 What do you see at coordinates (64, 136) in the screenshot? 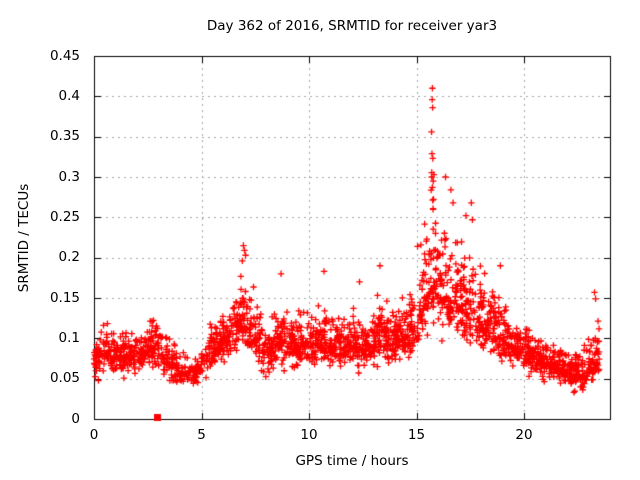
I see `y-tick-label: 0.35` at bounding box center [64, 136].